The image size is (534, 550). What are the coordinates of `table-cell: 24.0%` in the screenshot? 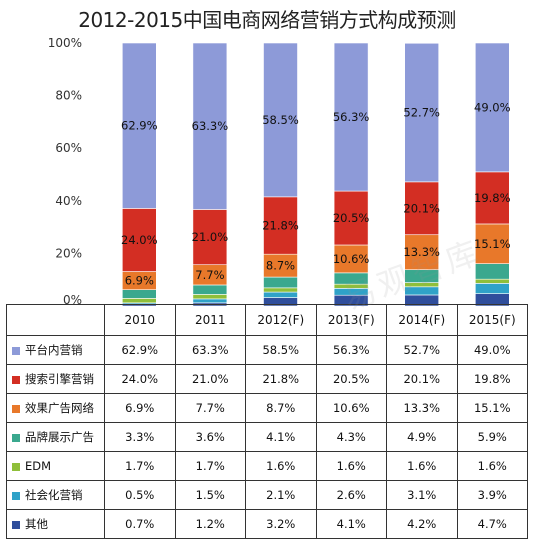 It's located at (140, 379).